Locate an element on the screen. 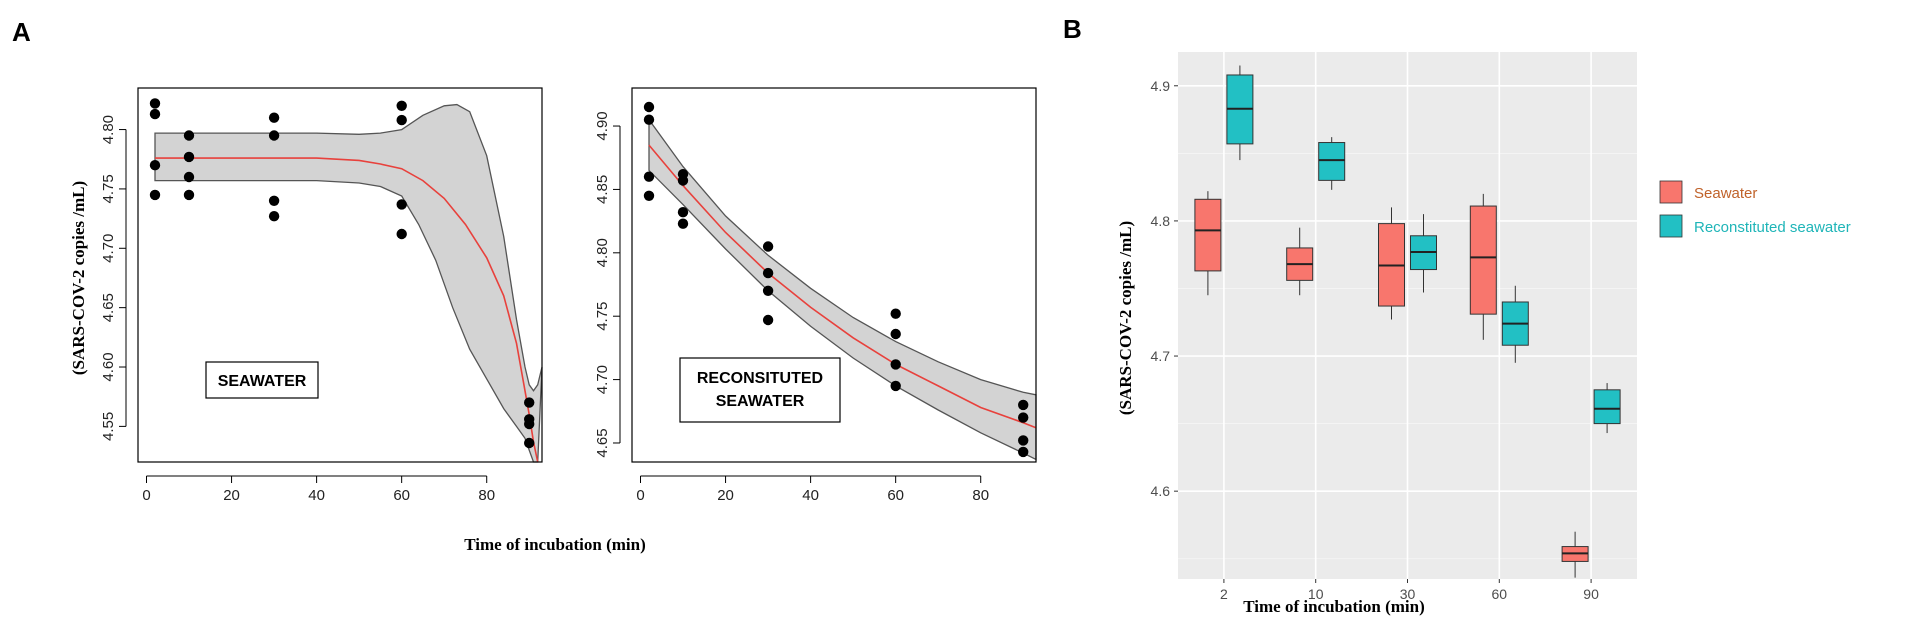  b-y-tick-label-1: 4.7 is located at coordinates (1161, 356).